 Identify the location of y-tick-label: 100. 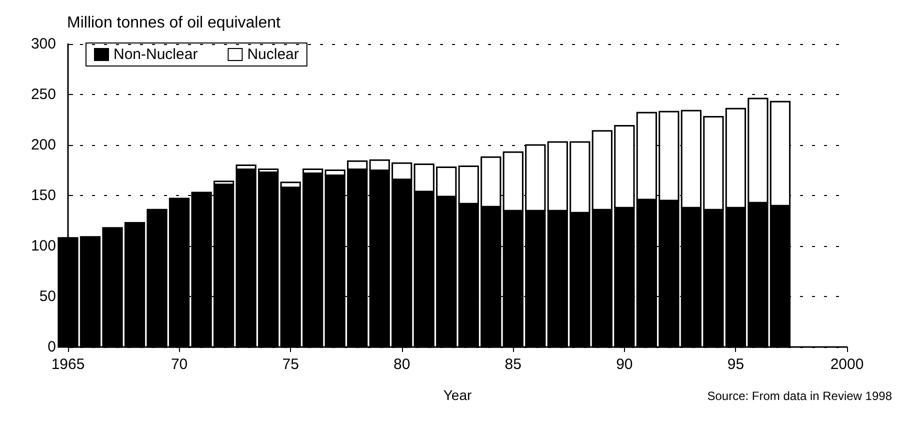
(43, 246).